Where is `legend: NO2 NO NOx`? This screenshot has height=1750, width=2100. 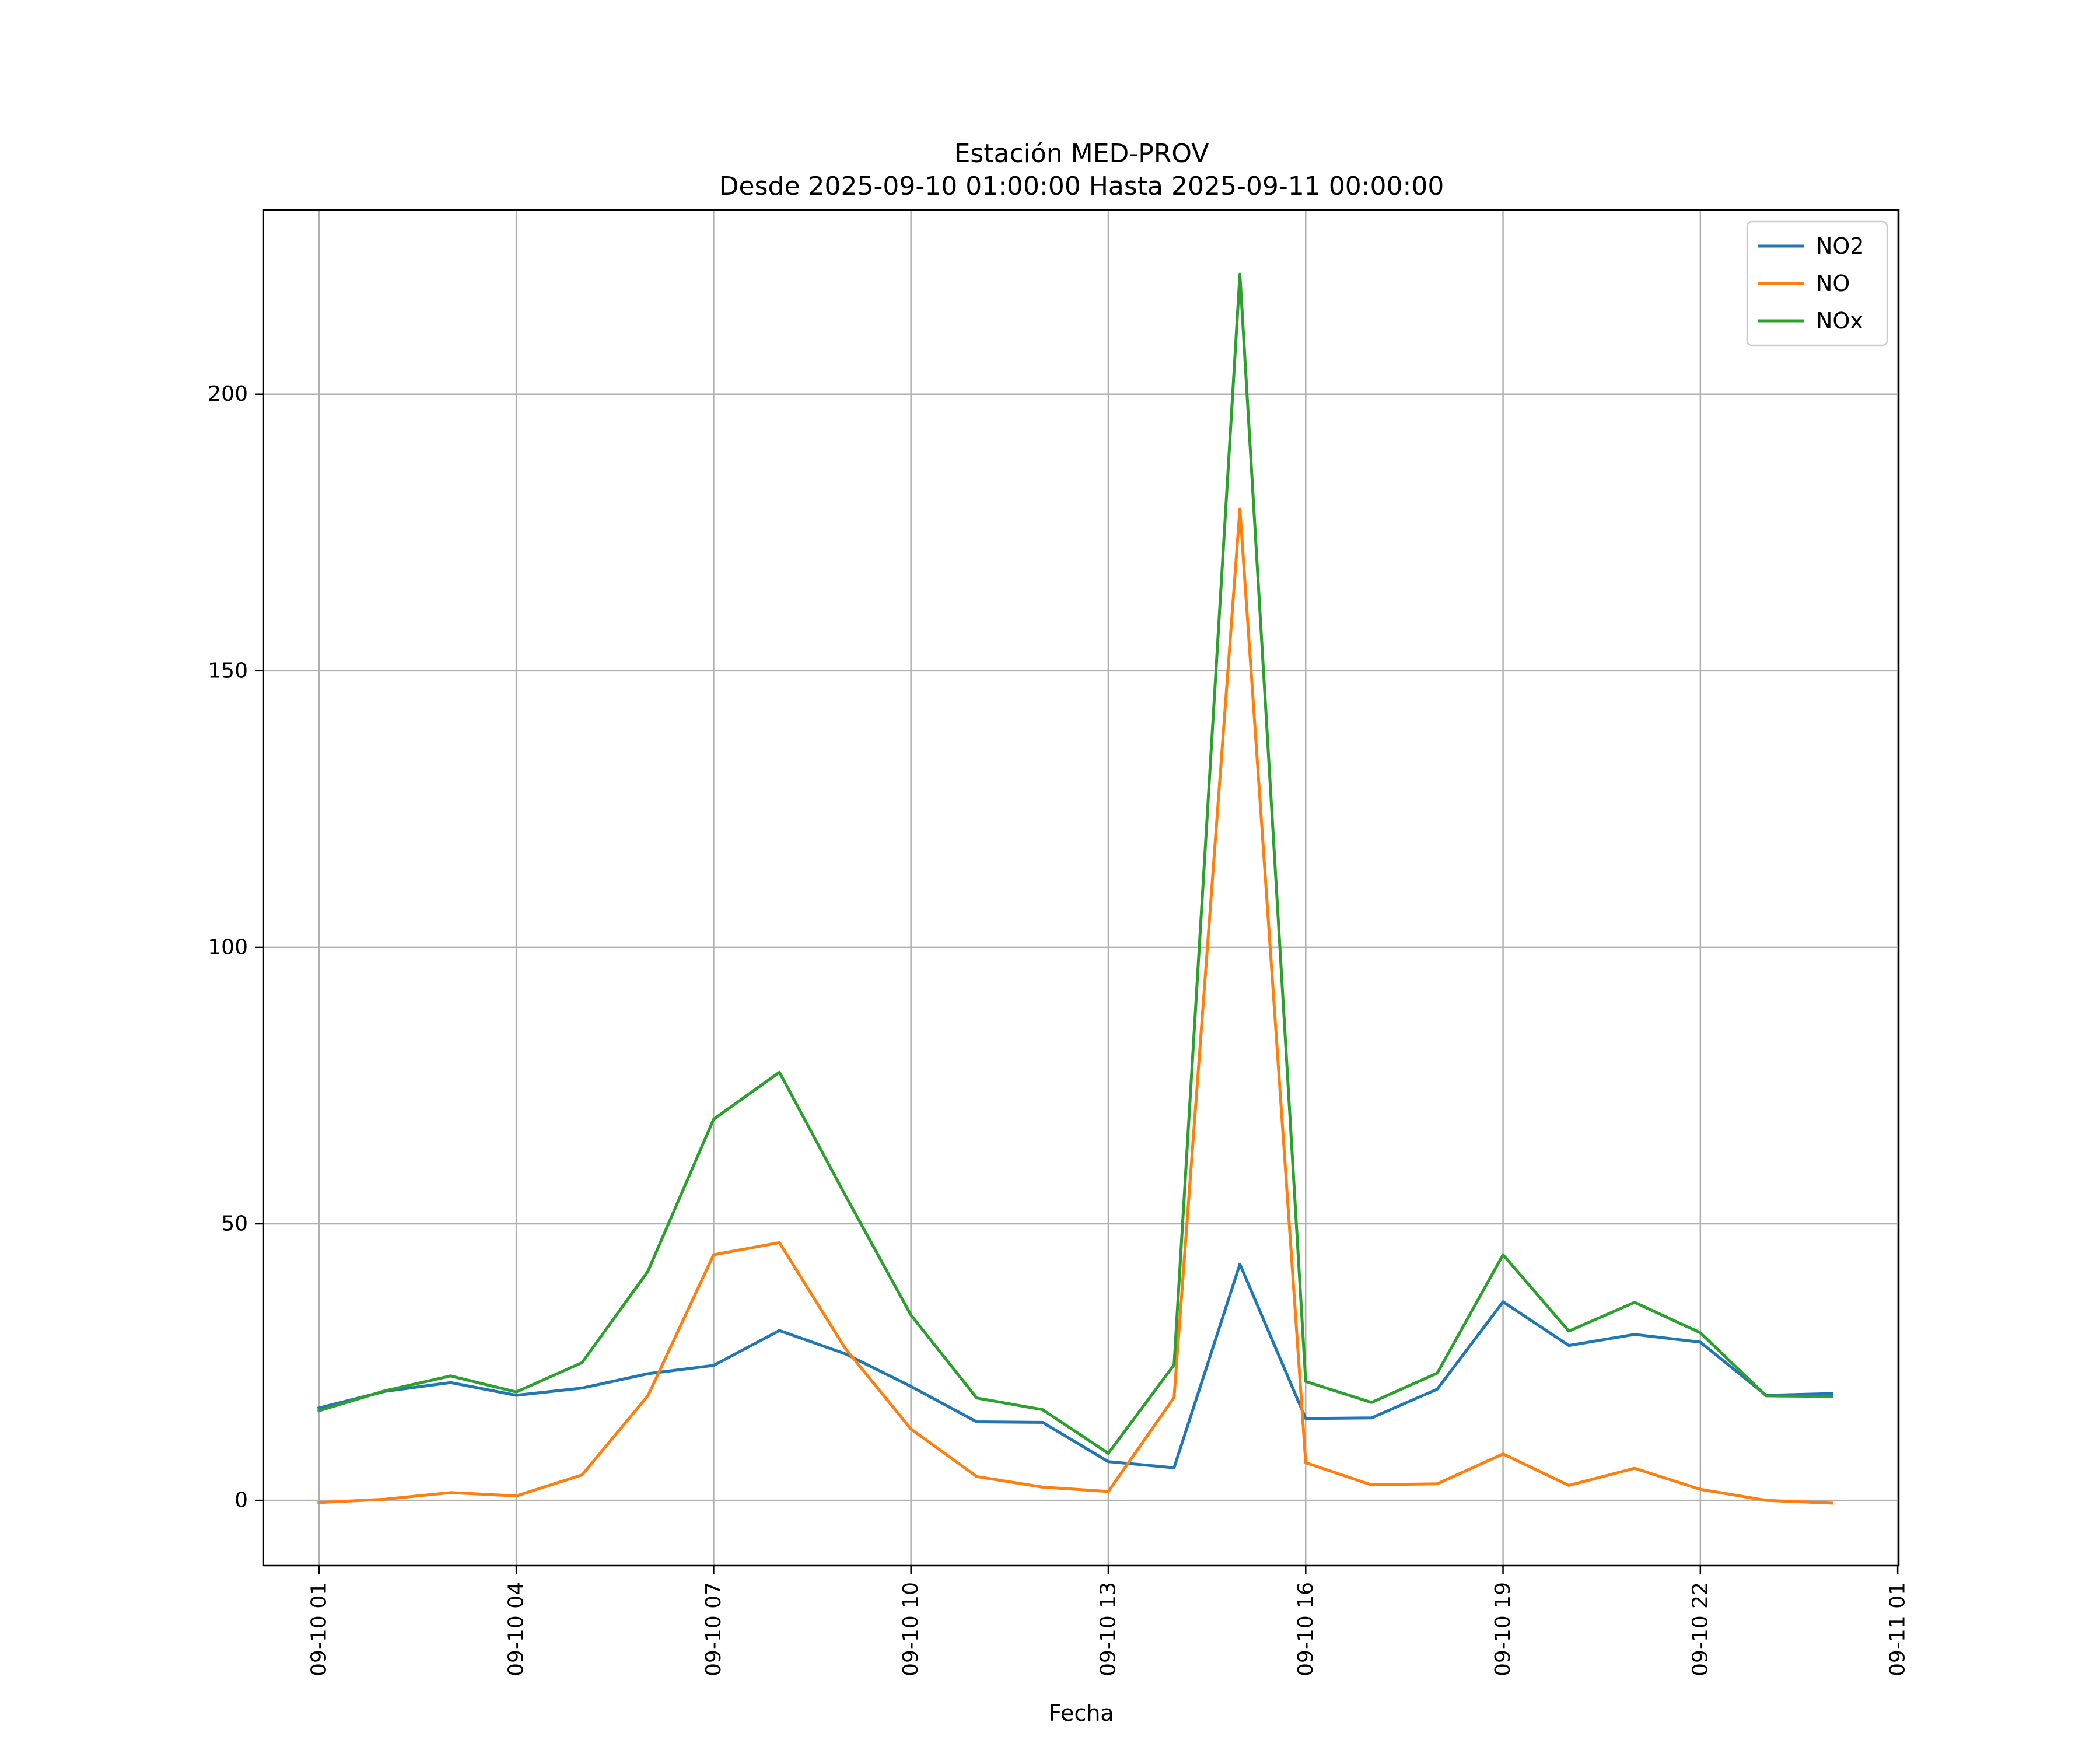 legend: NO2 NO NOx is located at coordinates (1817, 283).